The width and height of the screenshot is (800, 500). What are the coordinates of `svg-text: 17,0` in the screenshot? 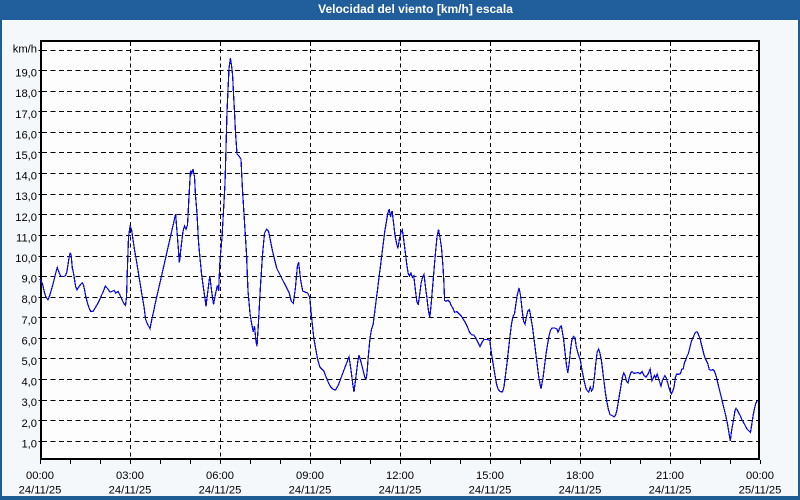 It's located at (26, 115).